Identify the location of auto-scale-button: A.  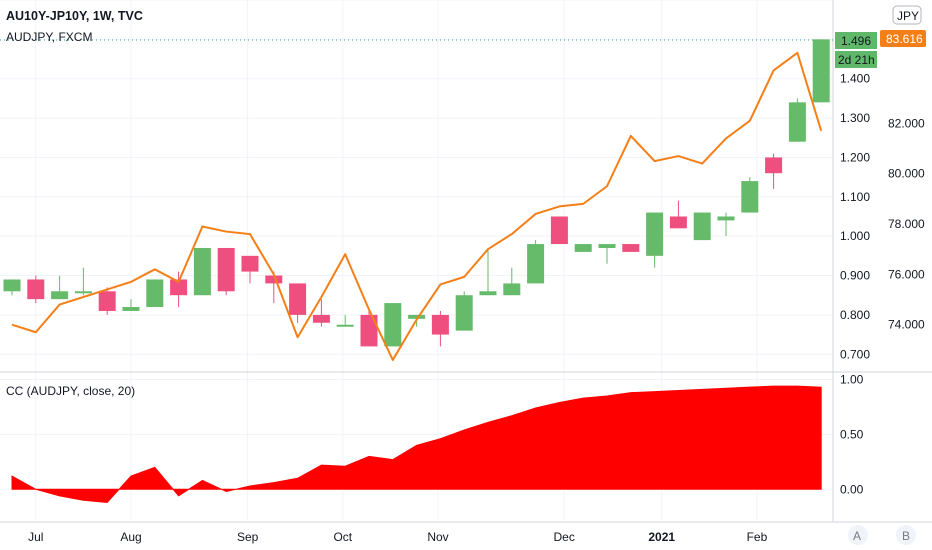
(858, 535).